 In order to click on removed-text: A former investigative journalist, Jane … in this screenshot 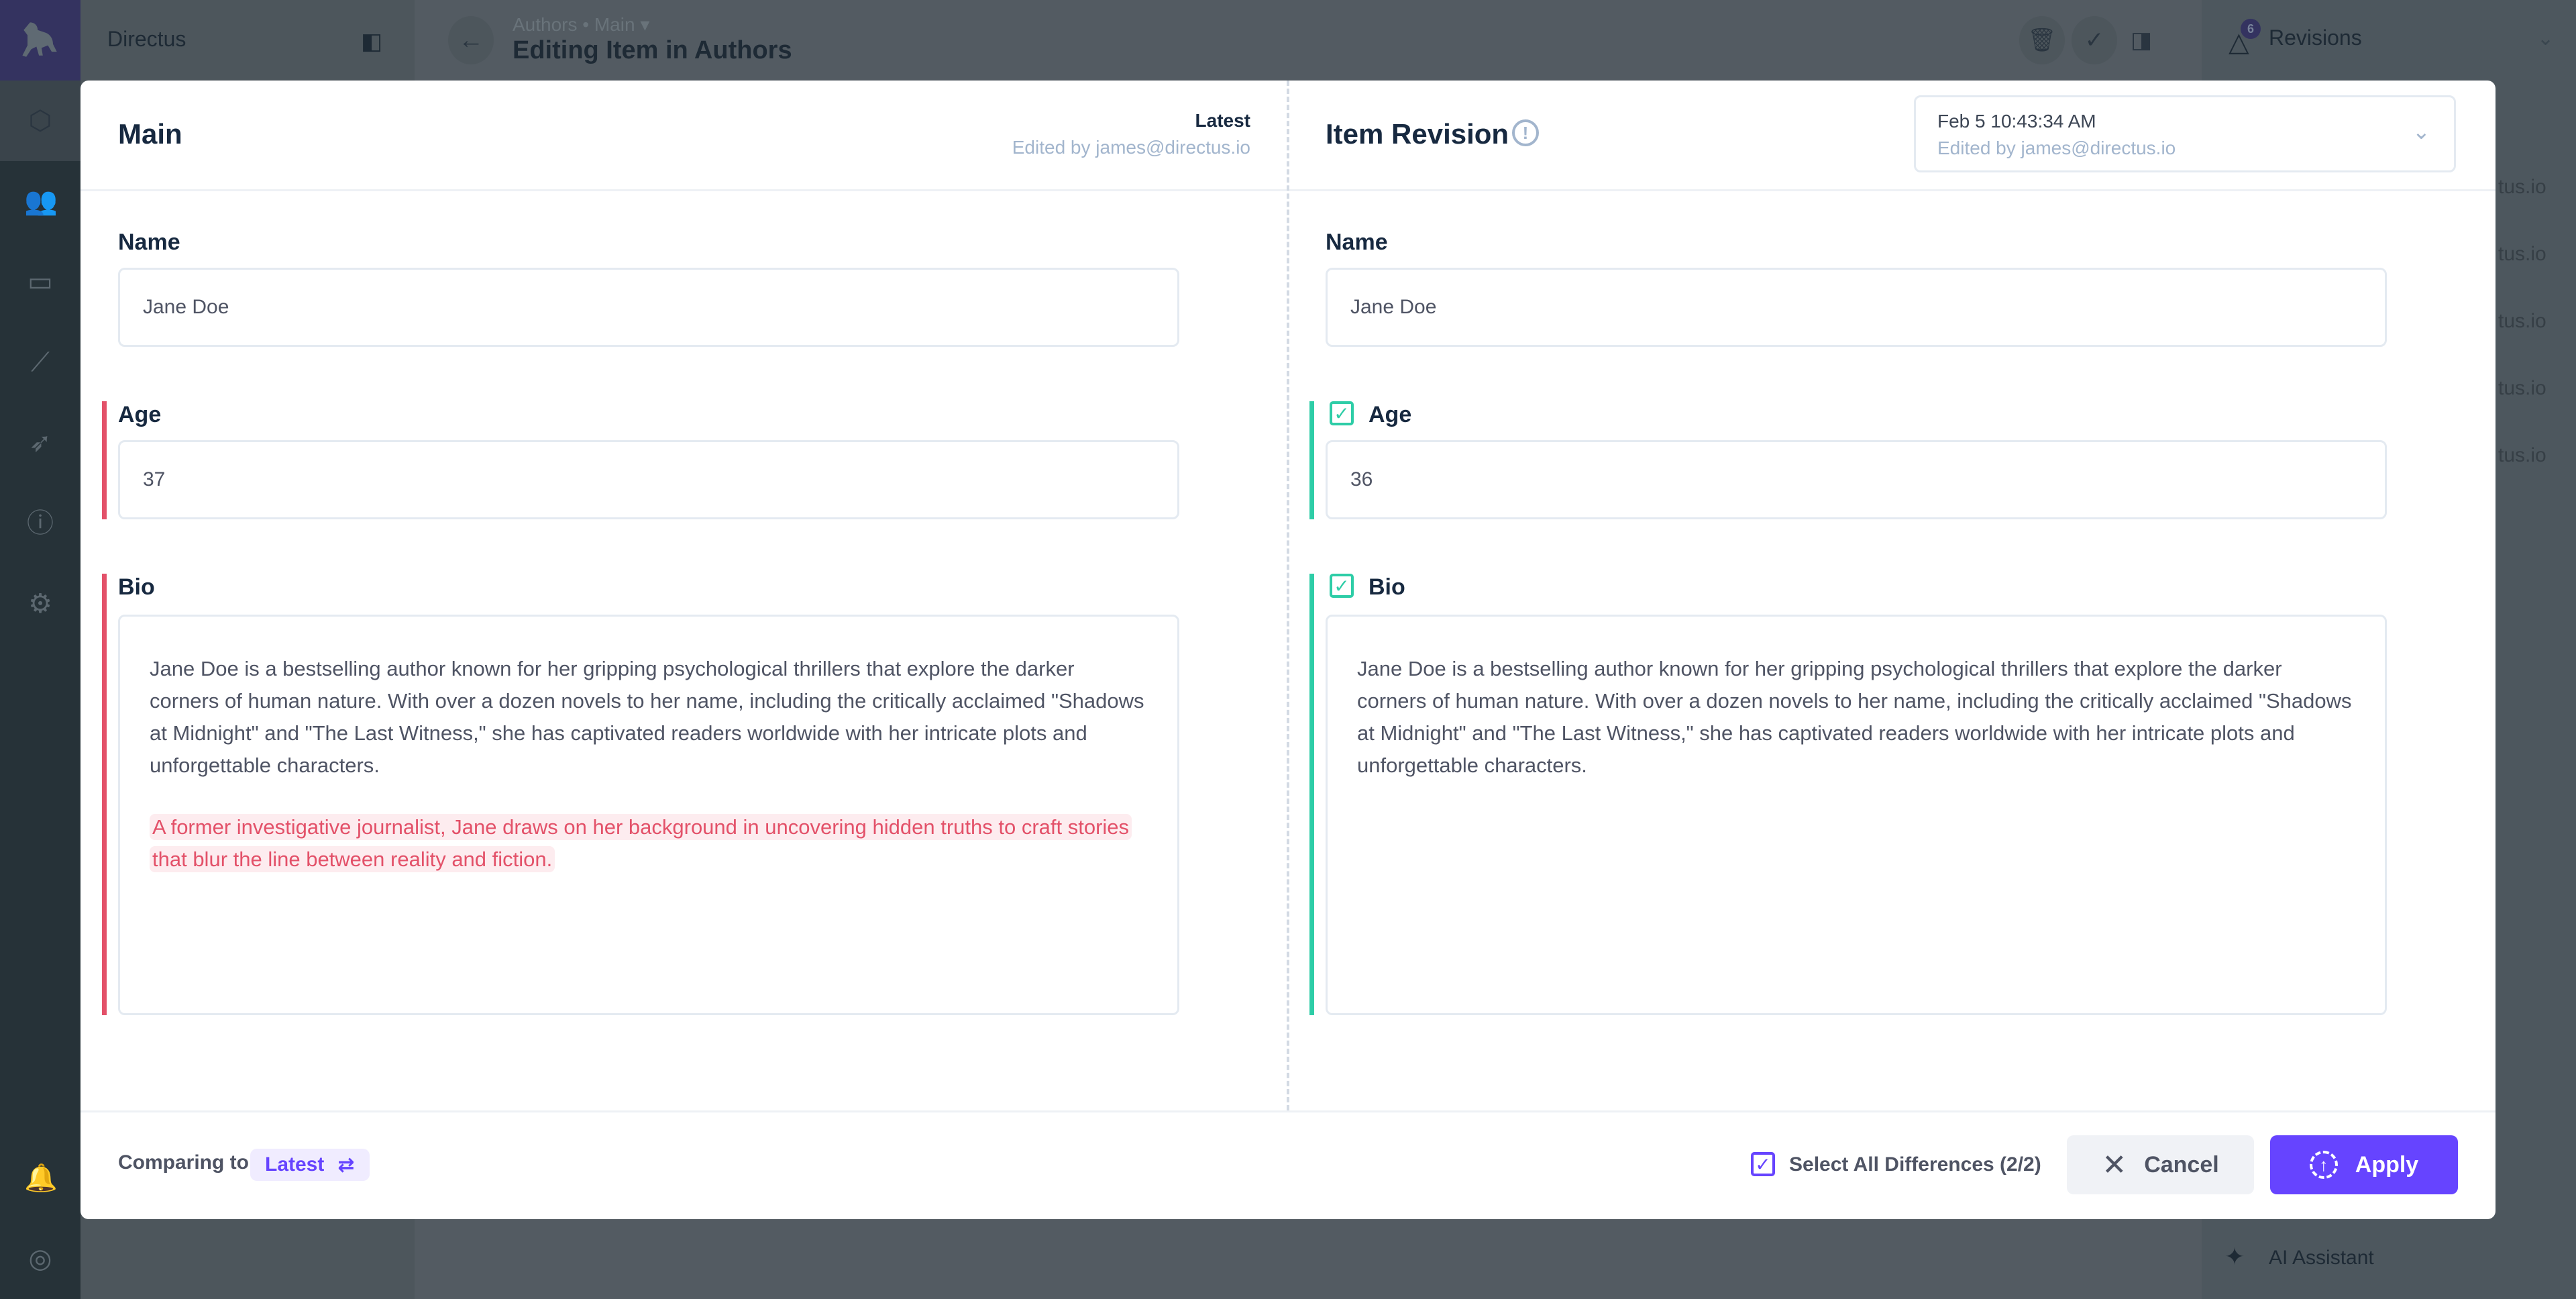, I will do `click(641, 843)`.